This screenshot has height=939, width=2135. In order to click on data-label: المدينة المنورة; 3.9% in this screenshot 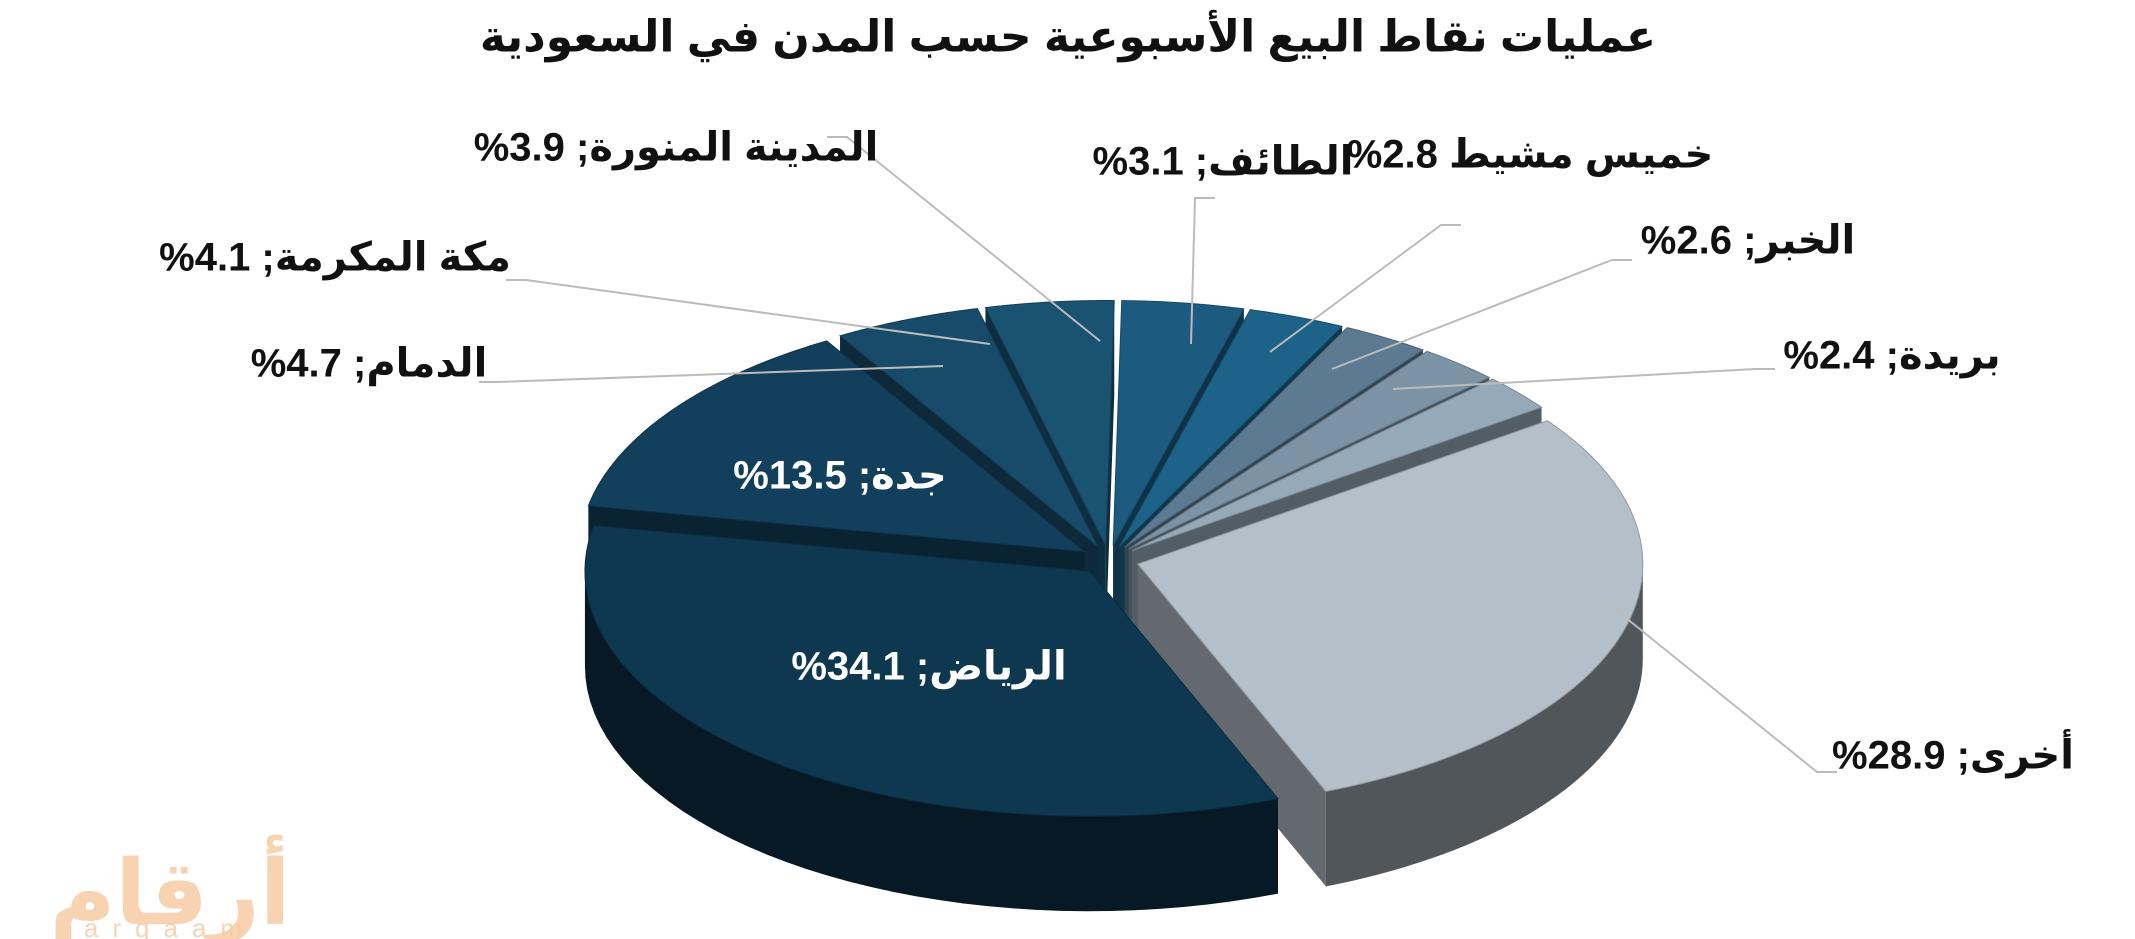, I will do `click(676, 148)`.